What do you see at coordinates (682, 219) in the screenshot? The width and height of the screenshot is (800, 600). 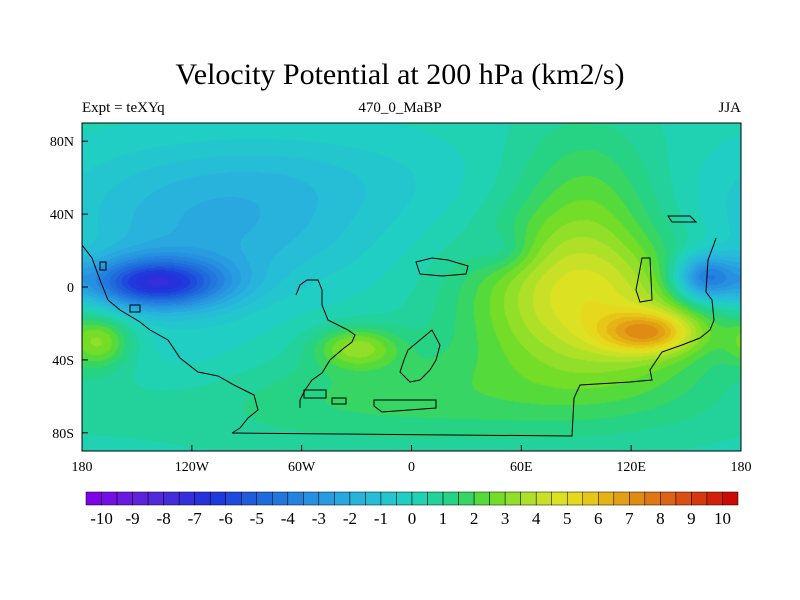 I see `coastline-japan` at bounding box center [682, 219].